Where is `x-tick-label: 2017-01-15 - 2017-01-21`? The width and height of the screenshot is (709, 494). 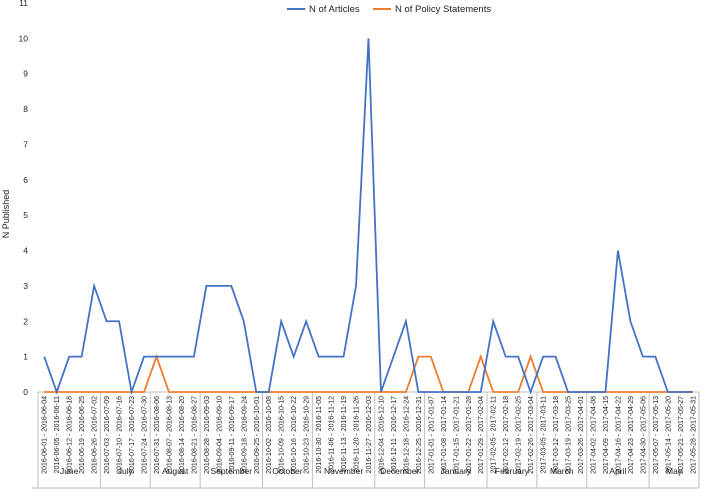 x-tick-label: 2017-01-15 - 2017-01-21 is located at coordinates (456, 435).